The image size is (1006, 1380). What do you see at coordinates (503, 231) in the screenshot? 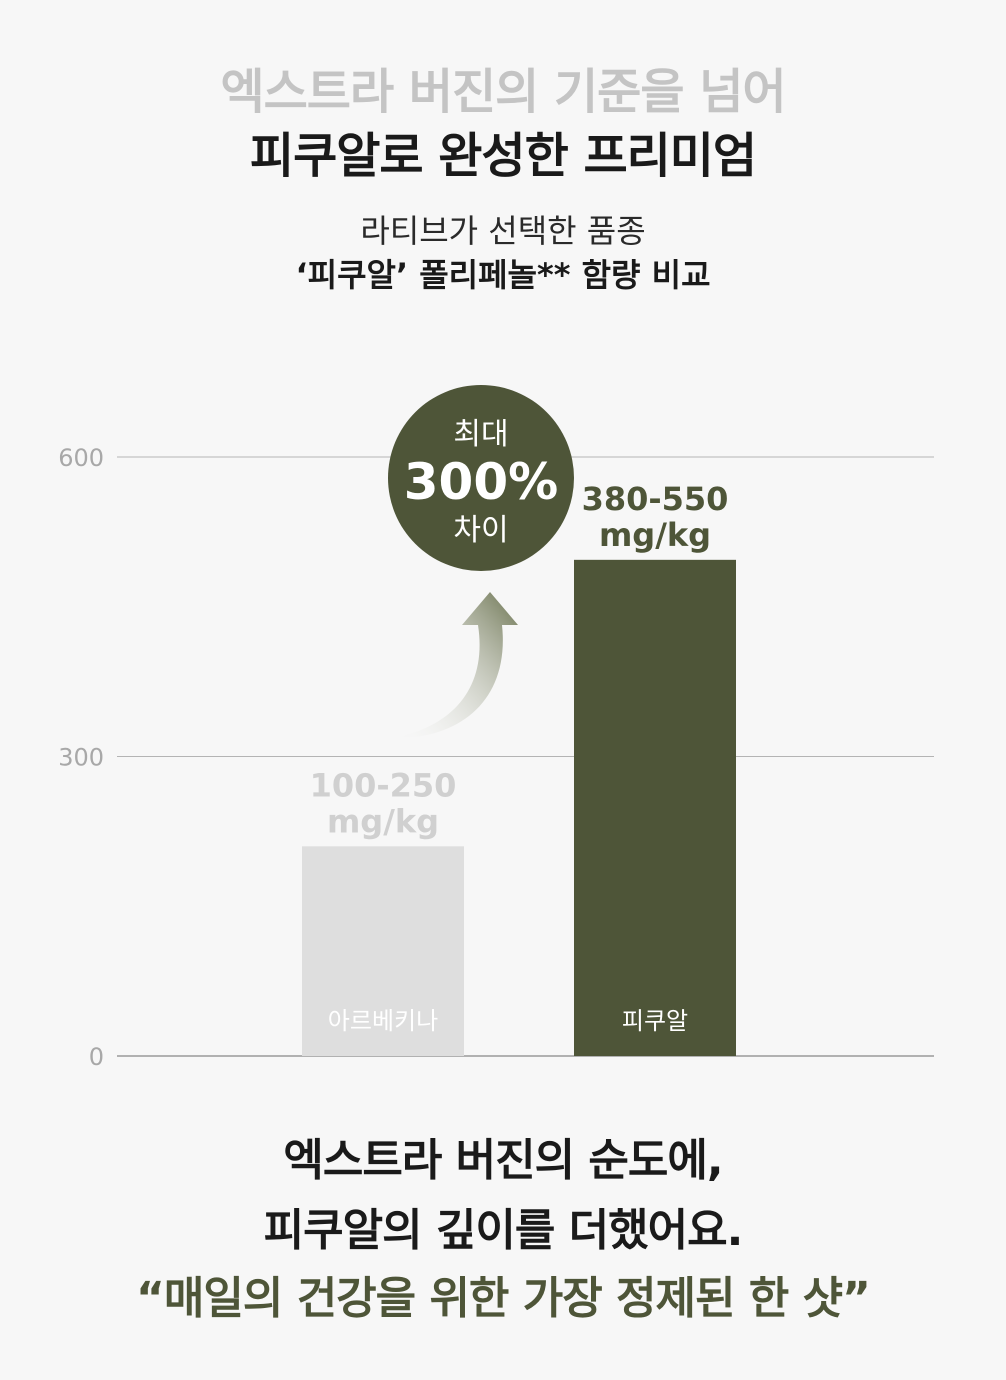
I see `subtitle-line-1: 라티브가 선택한 품종` at bounding box center [503, 231].